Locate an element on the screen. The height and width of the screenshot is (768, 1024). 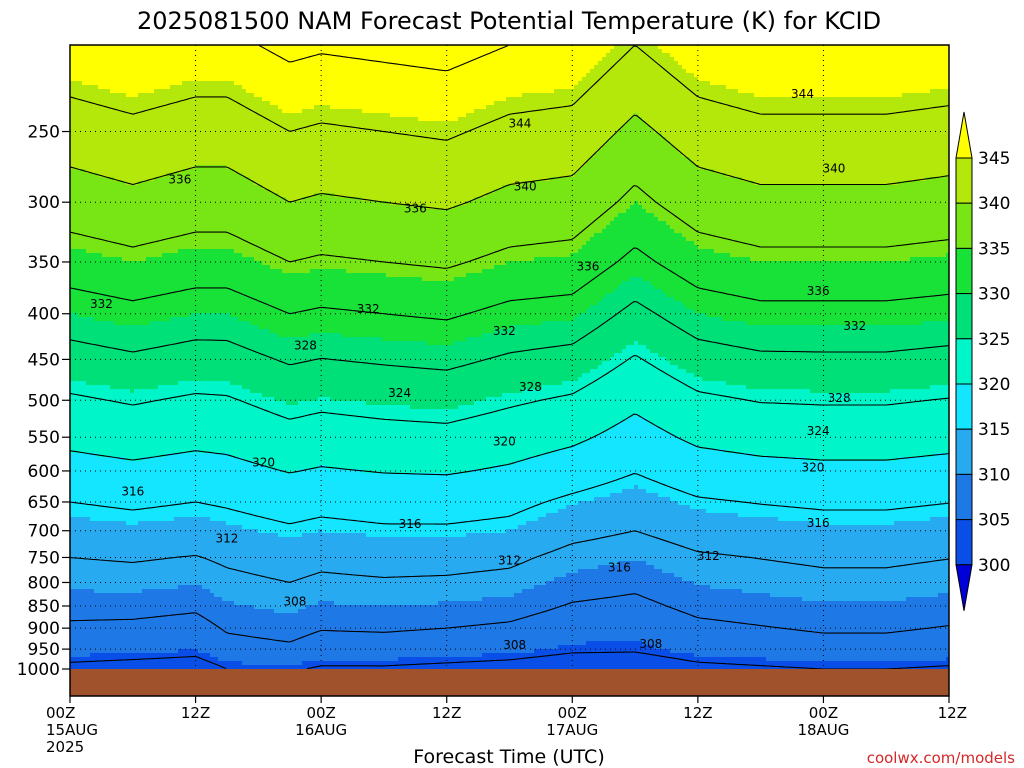
contour-label-text: 308 is located at coordinates (650, 644).